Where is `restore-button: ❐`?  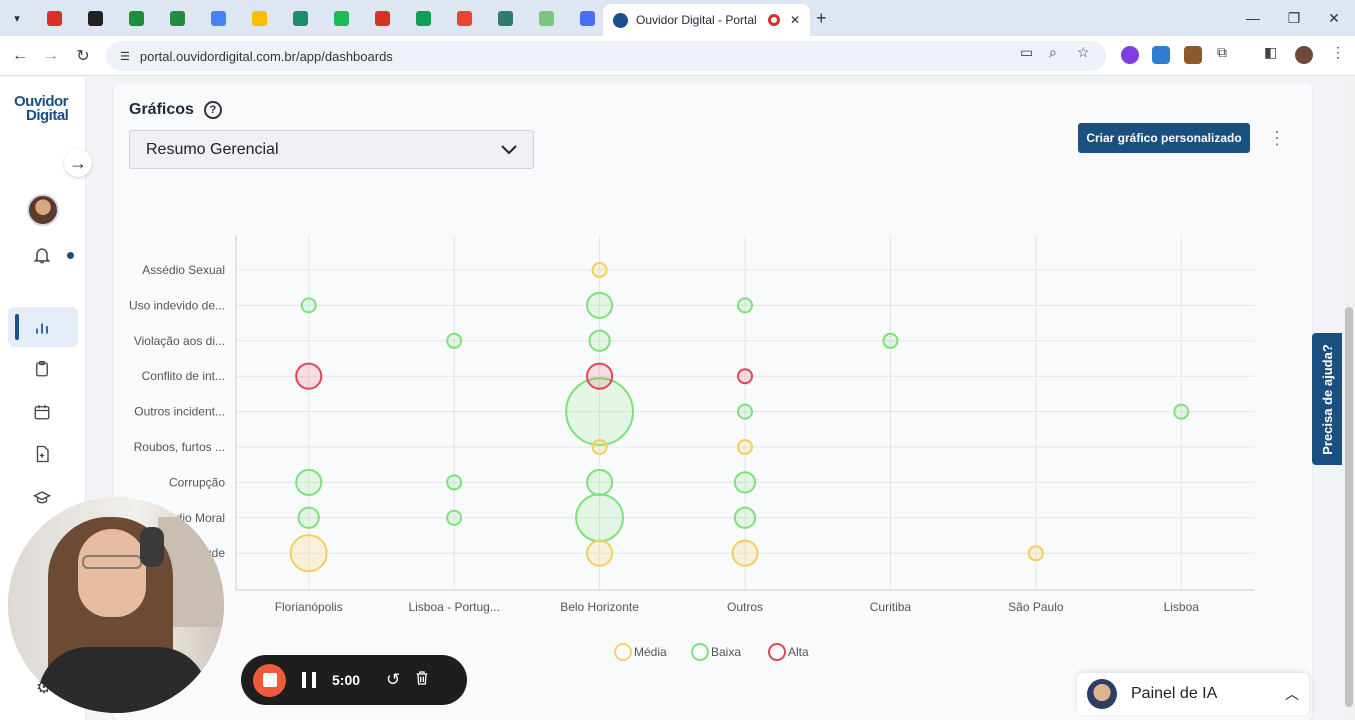 restore-button: ❐ is located at coordinates (1294, 17).